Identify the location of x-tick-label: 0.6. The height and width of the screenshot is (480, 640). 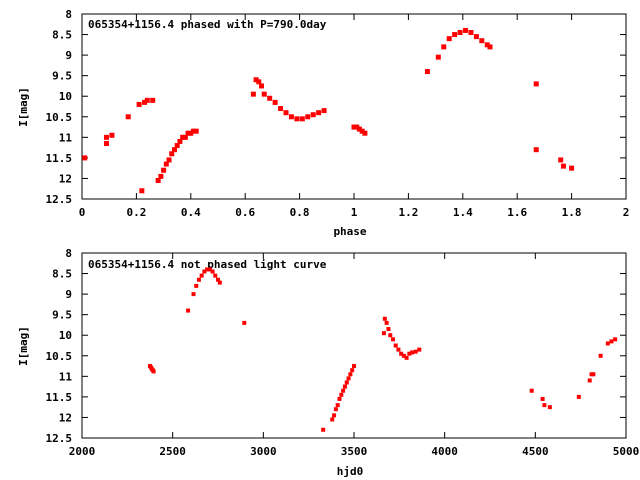
(245, 212).